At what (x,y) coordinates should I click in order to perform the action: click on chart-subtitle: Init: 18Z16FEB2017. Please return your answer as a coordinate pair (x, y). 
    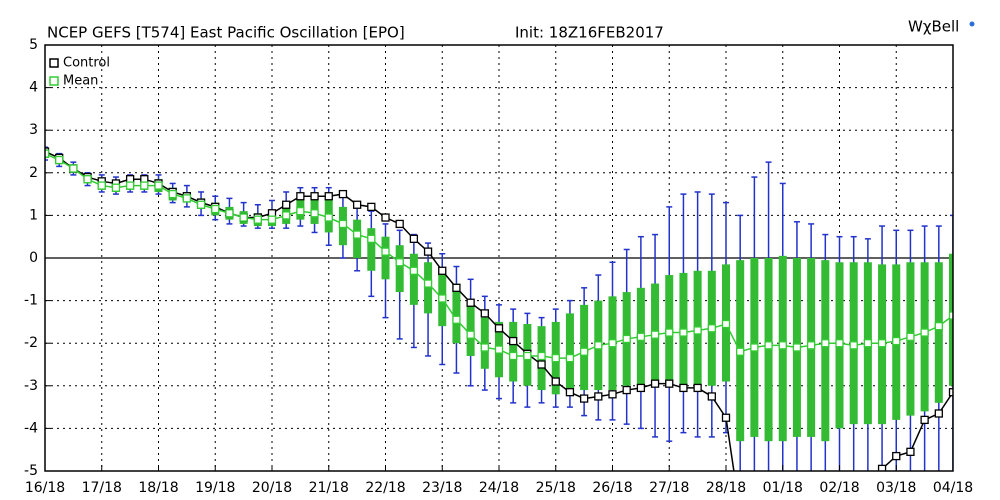
    Looking at the image, I should click on (589, 33).